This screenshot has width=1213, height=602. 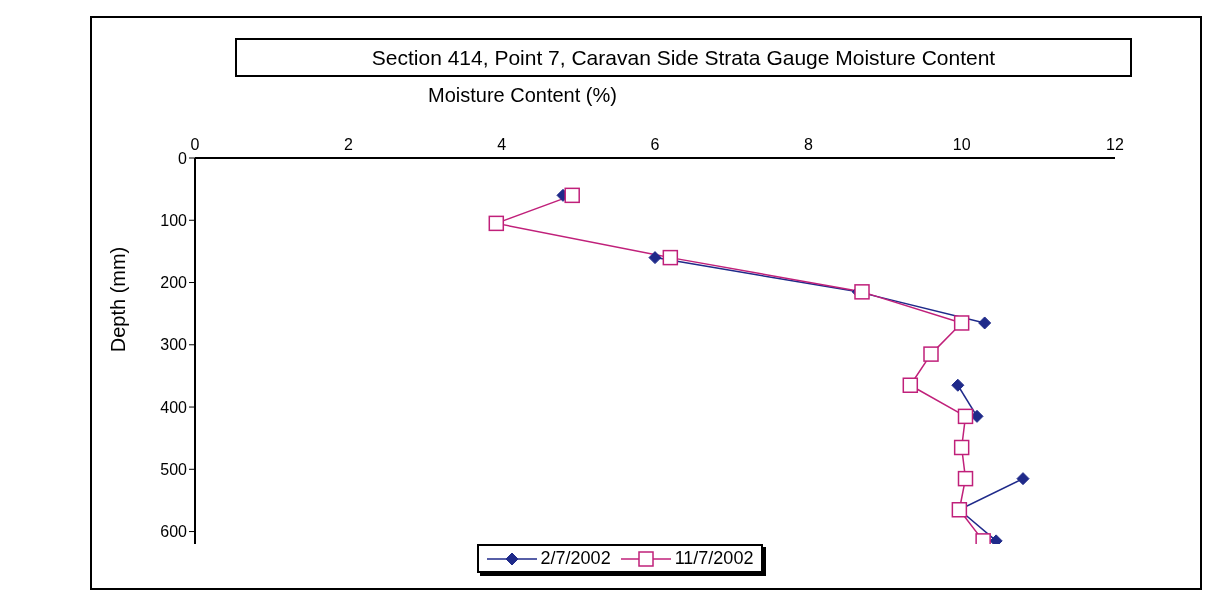 I want to click on chart-title: Section 414, Point 7, Caravan Side Strata Gauge Moisture Content, so click(x=683, y=57).